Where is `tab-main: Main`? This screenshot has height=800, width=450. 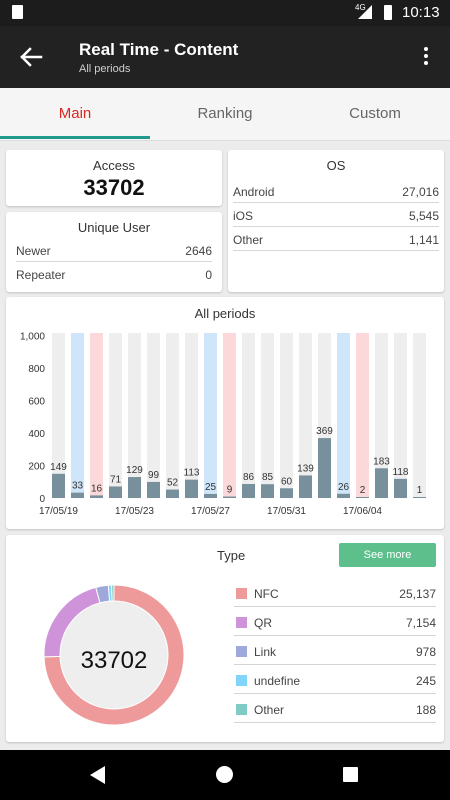 tab-main: Main is located at coordinates (75, 113).